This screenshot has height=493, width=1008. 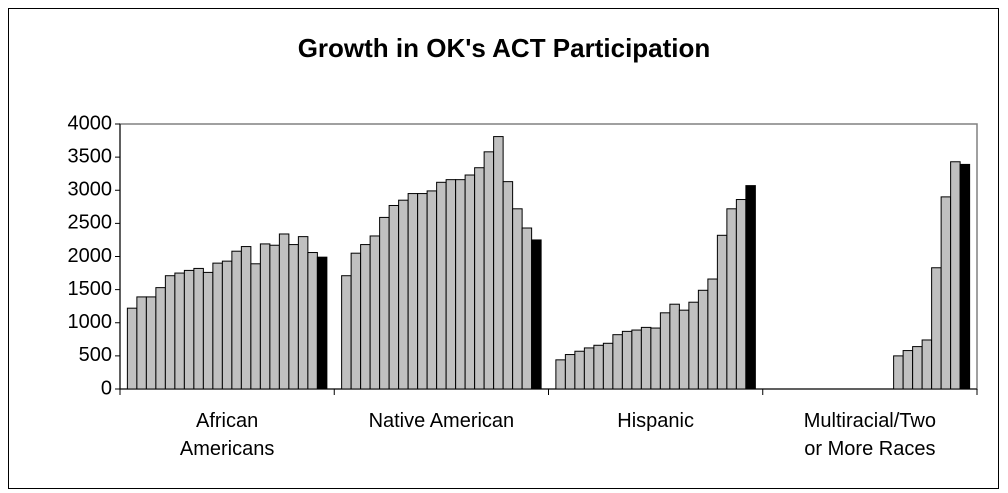 I want to click on x-tick-label-line: Native American, so click(x=442, y=421).